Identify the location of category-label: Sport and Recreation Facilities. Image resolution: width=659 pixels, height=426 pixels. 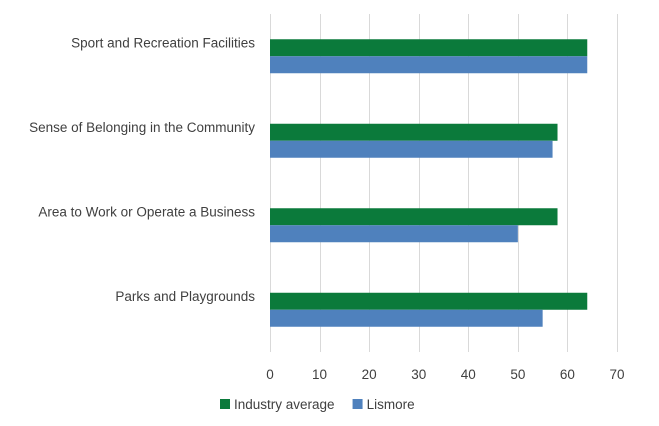
(163, 42).